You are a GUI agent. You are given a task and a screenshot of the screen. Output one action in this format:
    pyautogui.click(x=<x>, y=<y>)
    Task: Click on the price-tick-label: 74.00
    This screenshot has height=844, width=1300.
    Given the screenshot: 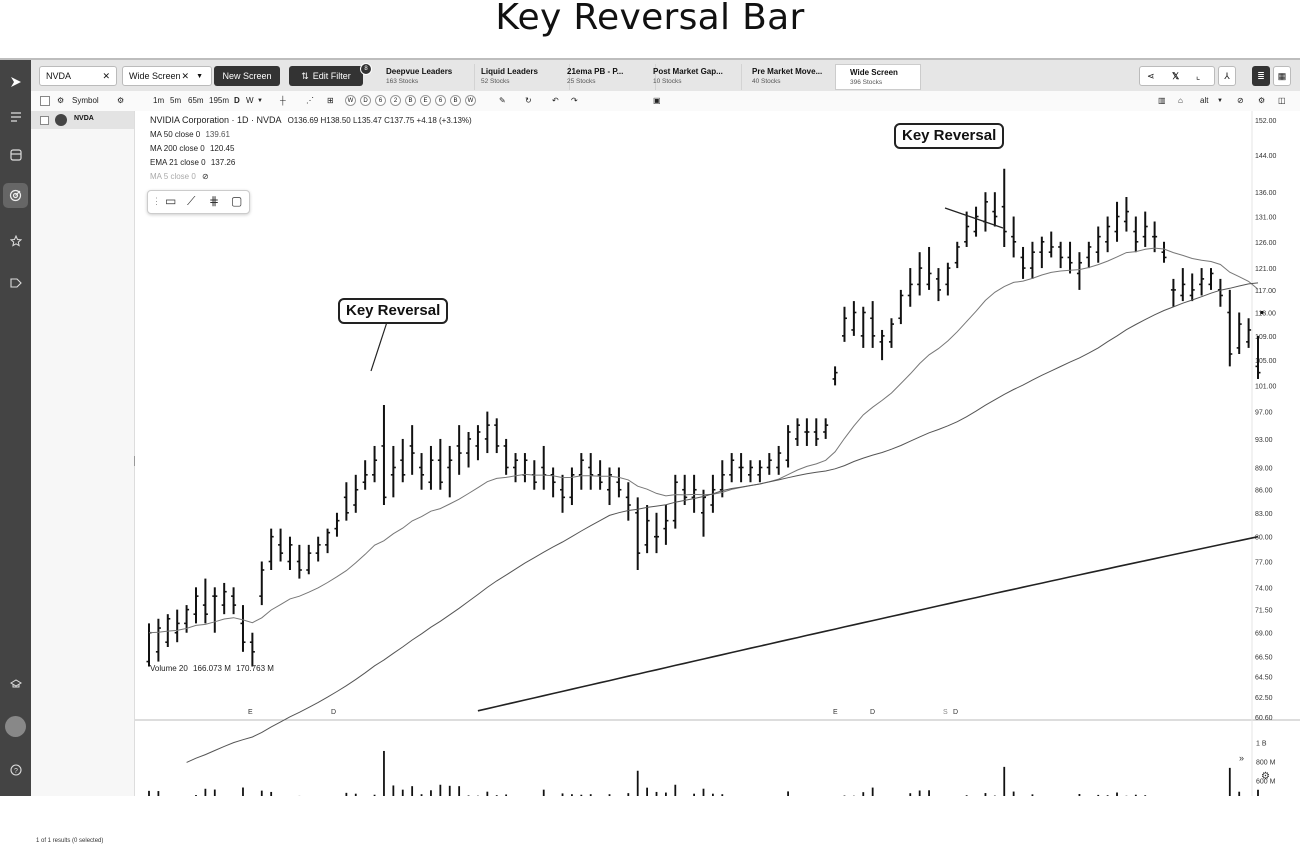 What is the action you would take?
    pyautogui.click(x=1264, y=588)
    